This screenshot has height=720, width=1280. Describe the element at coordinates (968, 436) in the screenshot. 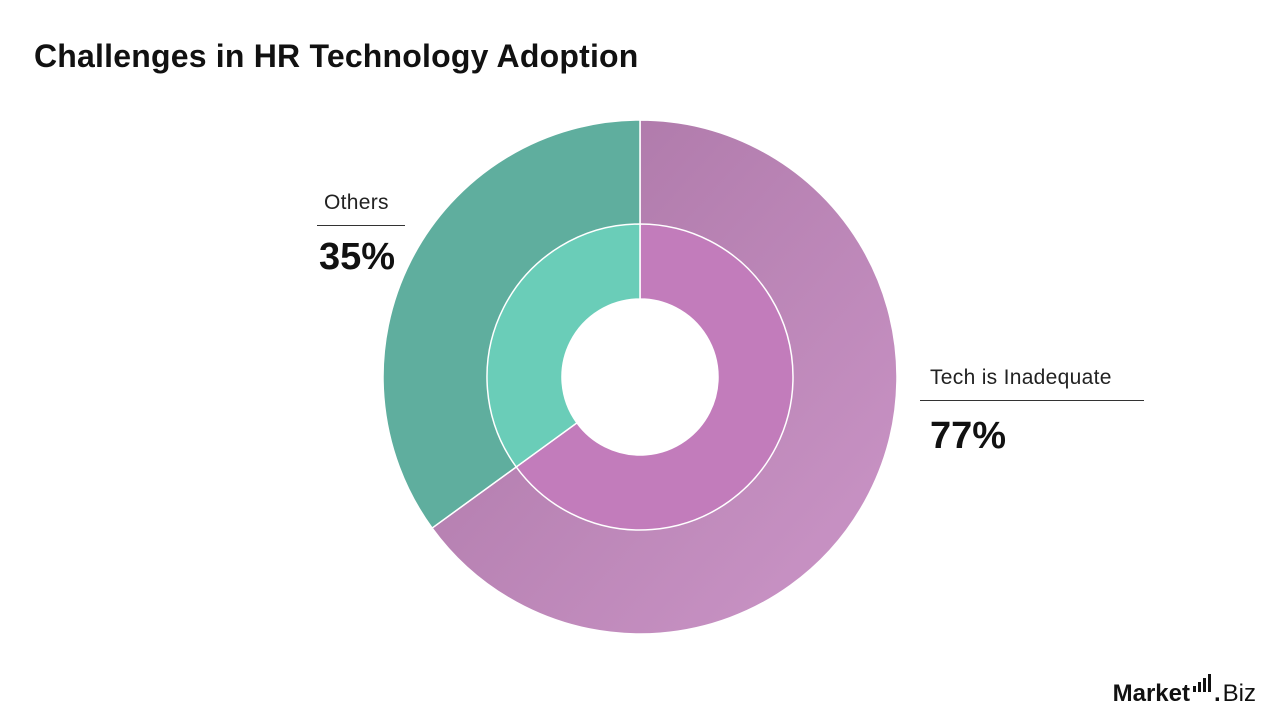

I see `slice-value-tech-is-inadequate: 77%` at that location.